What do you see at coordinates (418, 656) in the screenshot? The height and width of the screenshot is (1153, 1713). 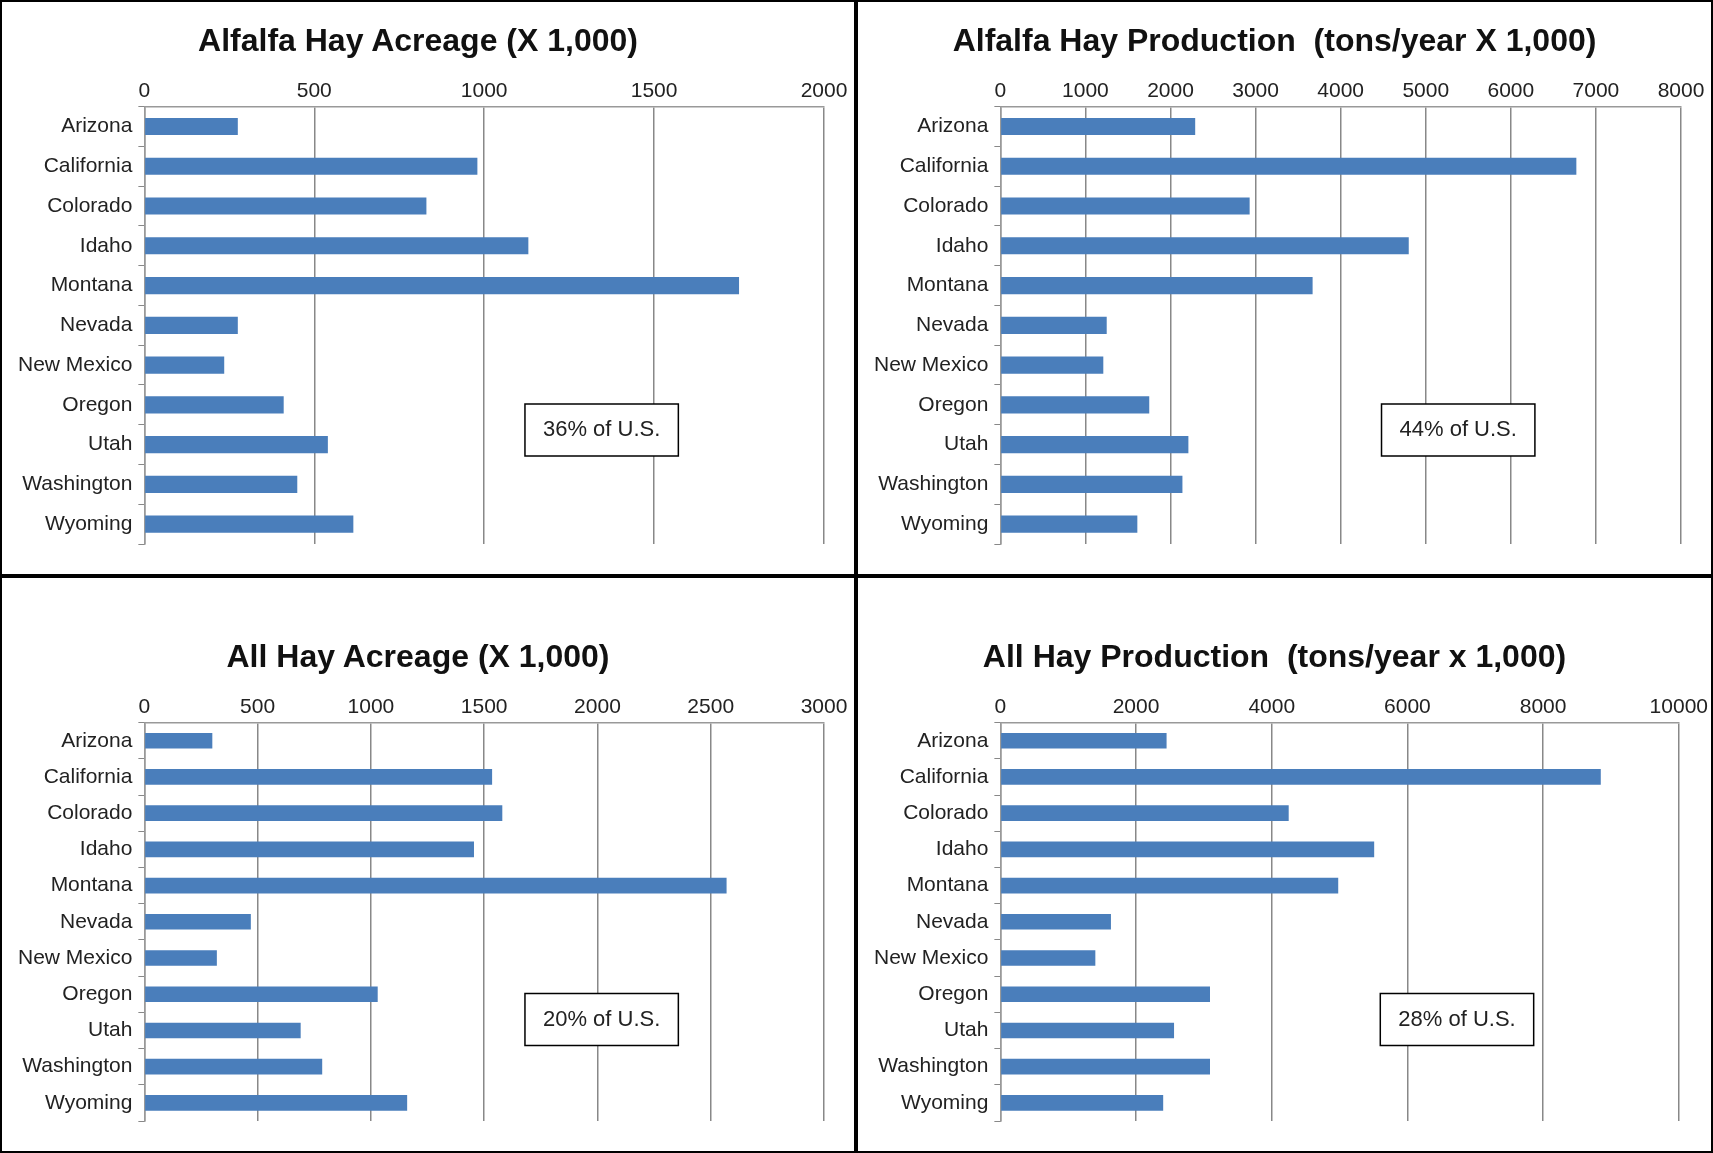 I see `chart-title: All Hay Acreage (X 1,000)` at bounding box center [418, 656].